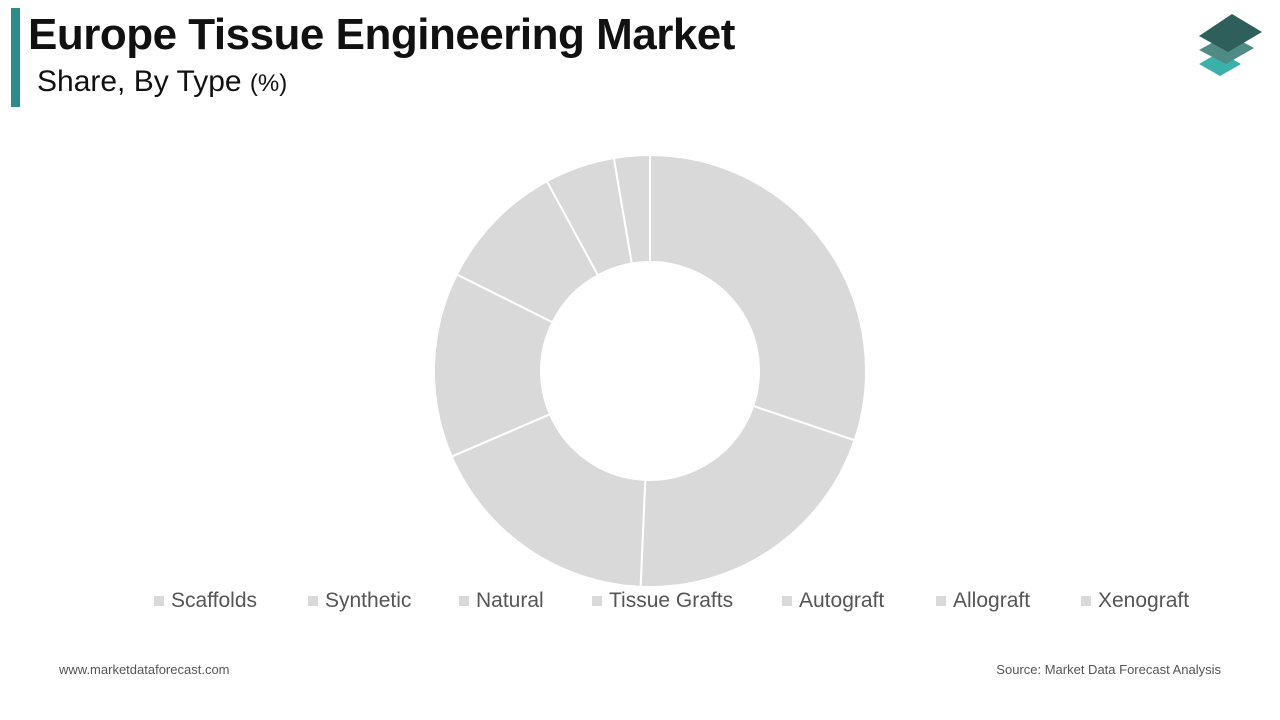 The width and height of the screenshot is (1280, 720). Describe the element at coordinates (144, 669) in the screenshot. I see `footer-website: www.marketdataforecast.com` at that location.